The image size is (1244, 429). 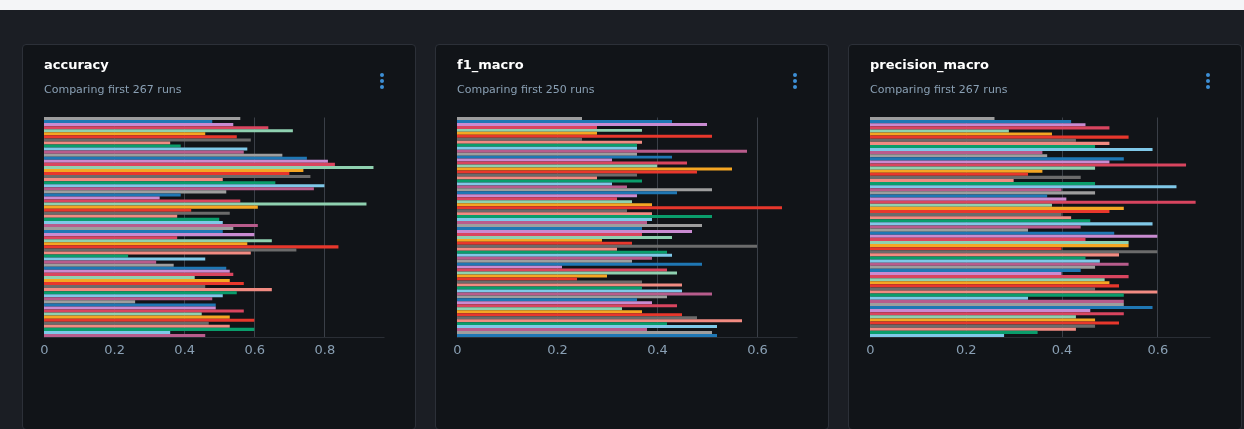 What do you see at coordinates (114, 349) in the screenshot?
I see `x-tick-label: 0.2` at bounding box center [114, 349].